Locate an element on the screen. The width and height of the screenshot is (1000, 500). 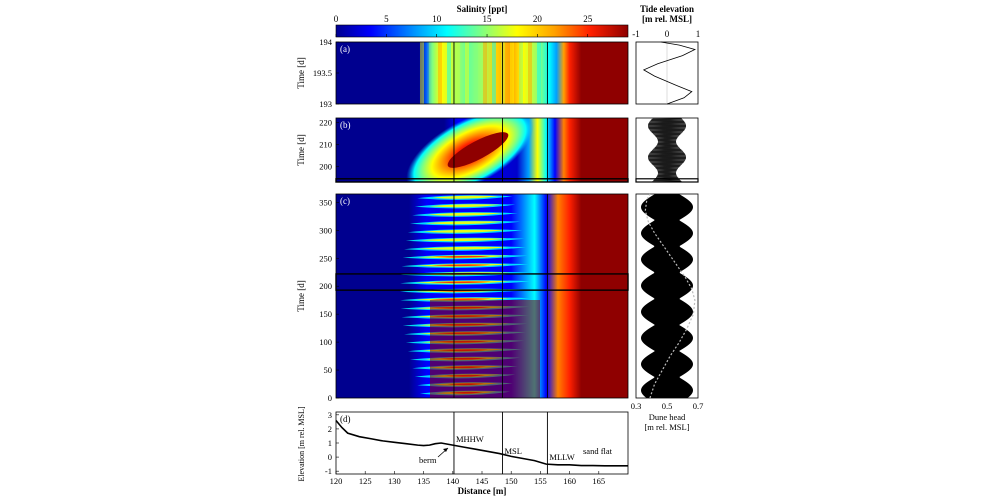
xtick-label: 160 is located at coordinates (569, 481).